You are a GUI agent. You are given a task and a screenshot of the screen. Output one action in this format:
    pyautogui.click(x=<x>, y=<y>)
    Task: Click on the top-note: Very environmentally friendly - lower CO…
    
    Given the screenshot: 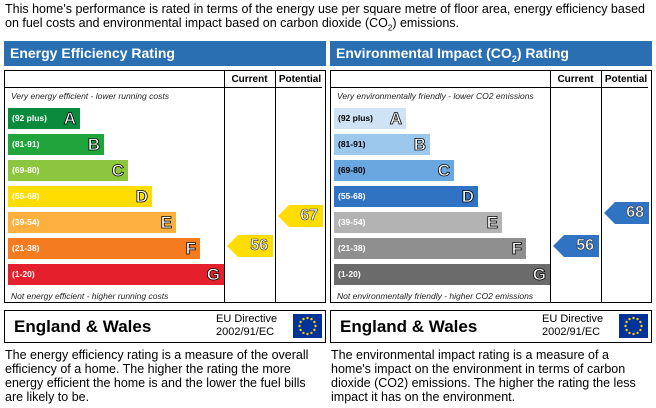 What is the action you would take?
    pyautogui.click(x=435, y=96)
    